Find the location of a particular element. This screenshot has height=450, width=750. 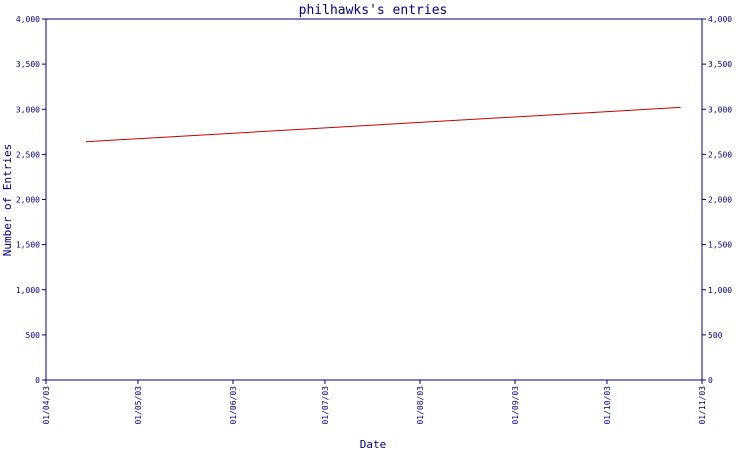

y-tick-label-left: 2,000 is located at coordinates (28, 200).